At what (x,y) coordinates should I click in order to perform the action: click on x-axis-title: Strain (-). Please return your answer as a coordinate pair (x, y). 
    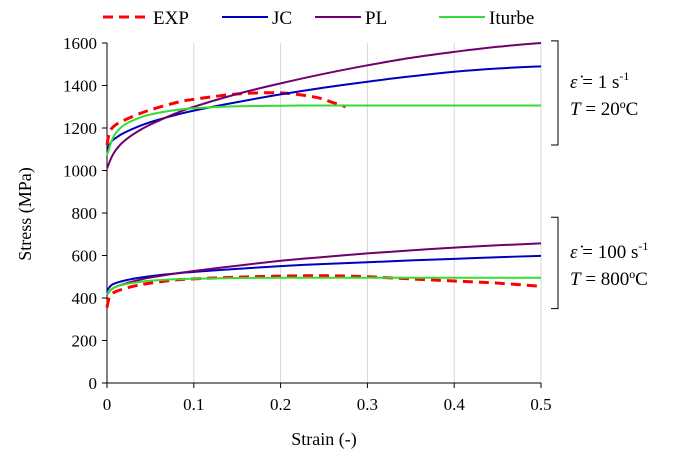
    Looking at the image, I should click on (323, 439).